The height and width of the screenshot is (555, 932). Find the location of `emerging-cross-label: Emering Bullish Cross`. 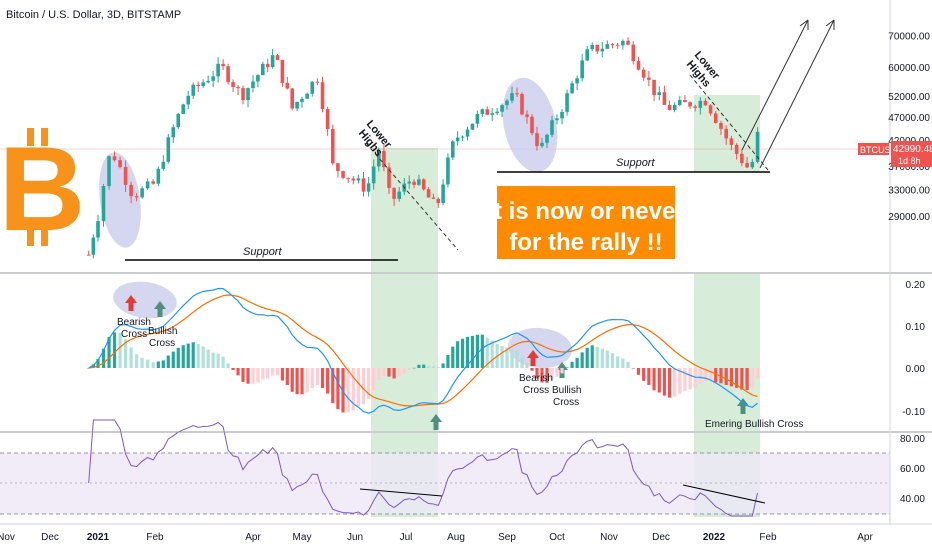

emerging-cross-label: Emering Bullish Cross is located at coordinates (754, 424).